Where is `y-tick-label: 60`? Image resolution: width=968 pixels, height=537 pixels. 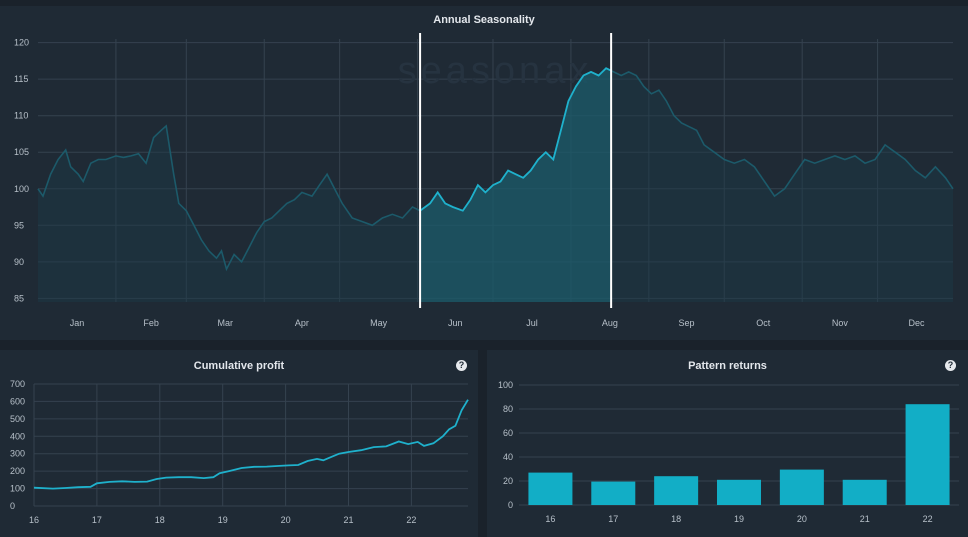 y-tick-label: 60 is located at coordinates (508, 433).